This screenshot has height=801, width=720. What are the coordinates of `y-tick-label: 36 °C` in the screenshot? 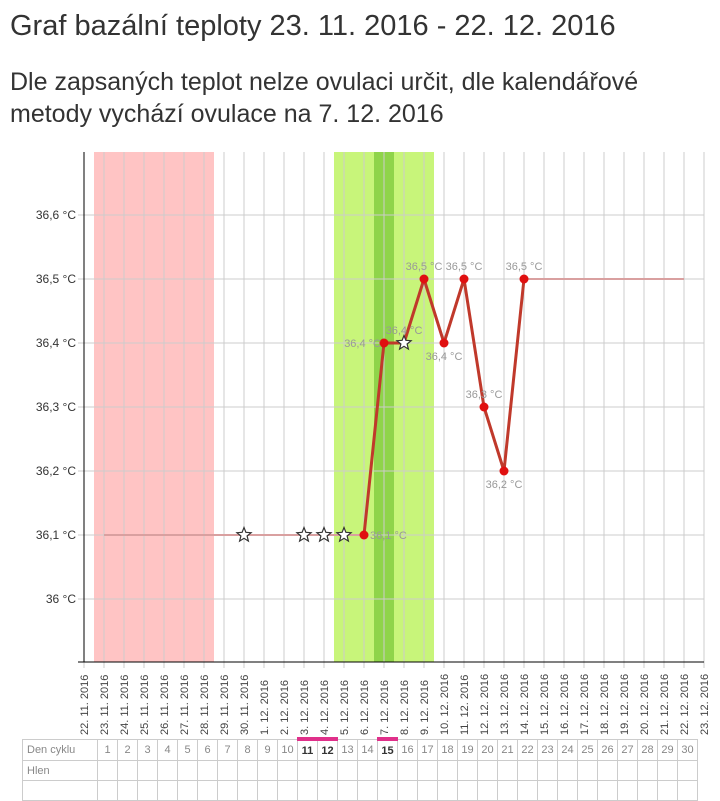 It's located at (61, 599).